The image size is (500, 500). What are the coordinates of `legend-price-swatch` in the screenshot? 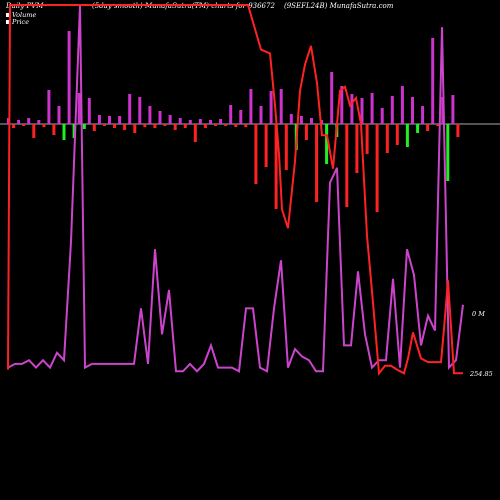 It's located at (8, 22).